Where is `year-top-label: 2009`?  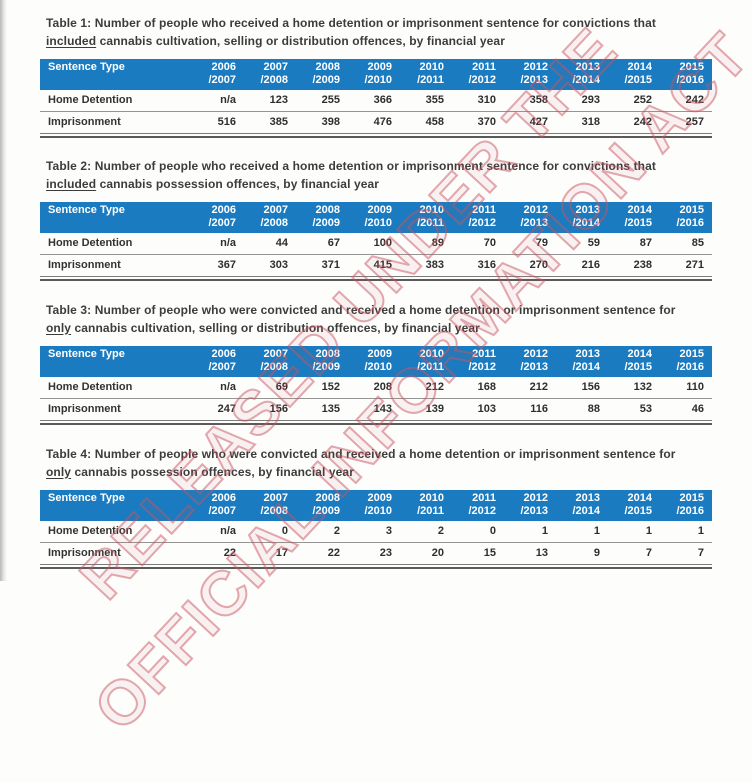 year-top-label: 2009 is located at coordinates (379, 354).